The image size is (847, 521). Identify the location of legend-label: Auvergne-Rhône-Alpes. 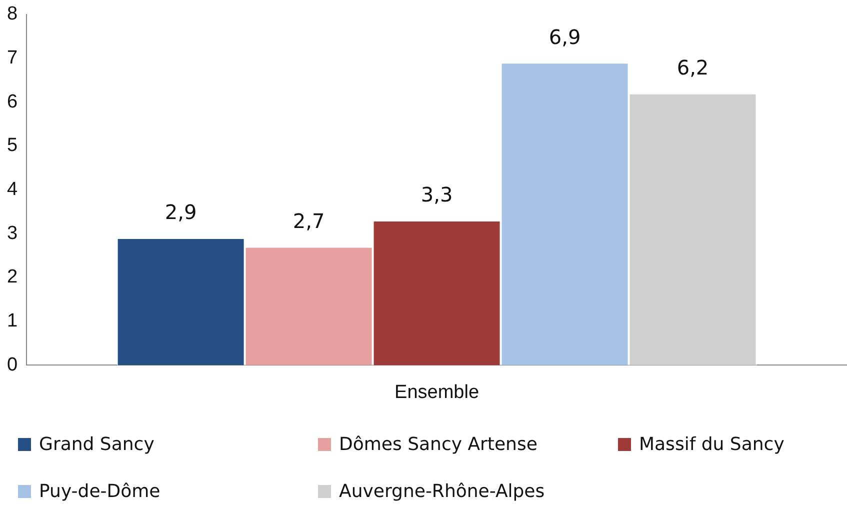
(442, 491).